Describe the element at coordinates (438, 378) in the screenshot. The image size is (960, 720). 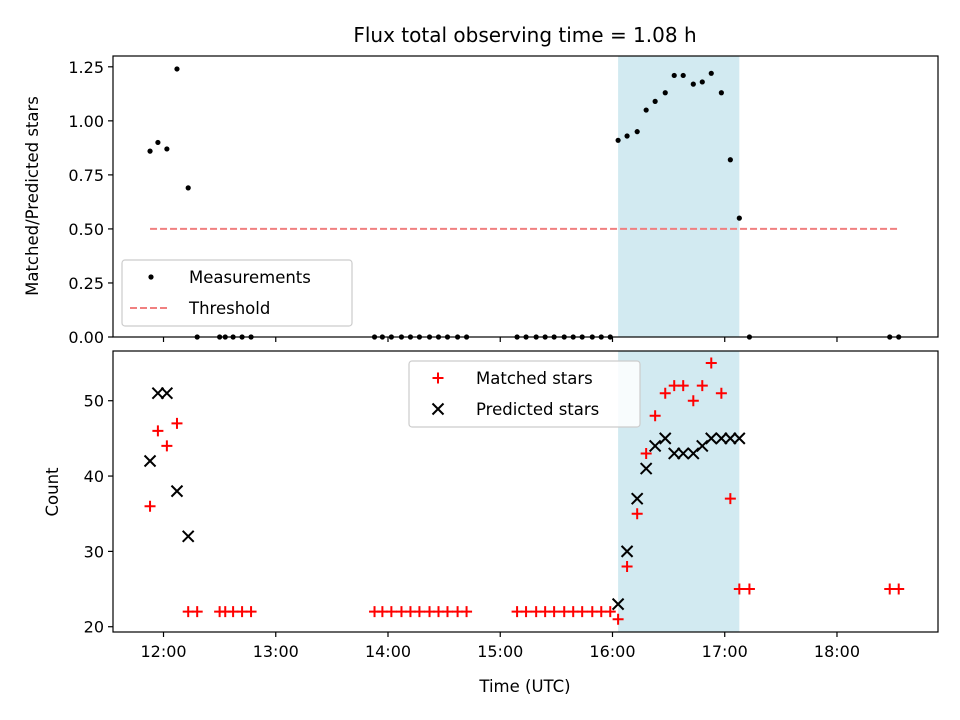
I see `legend-marker-plus` at that location.